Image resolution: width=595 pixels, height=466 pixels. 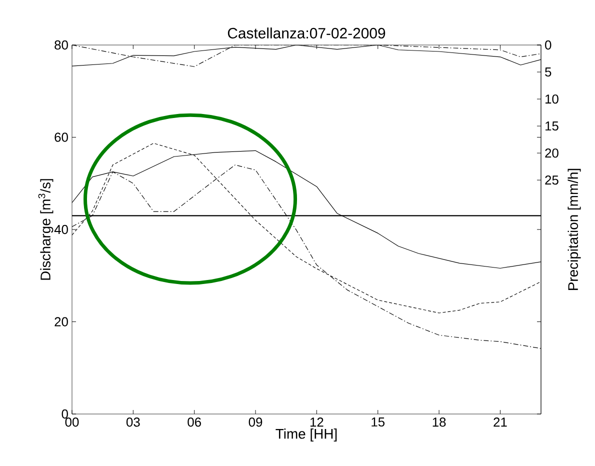 I want to click on x-tick-label: 21, so click(x=500, y=422).